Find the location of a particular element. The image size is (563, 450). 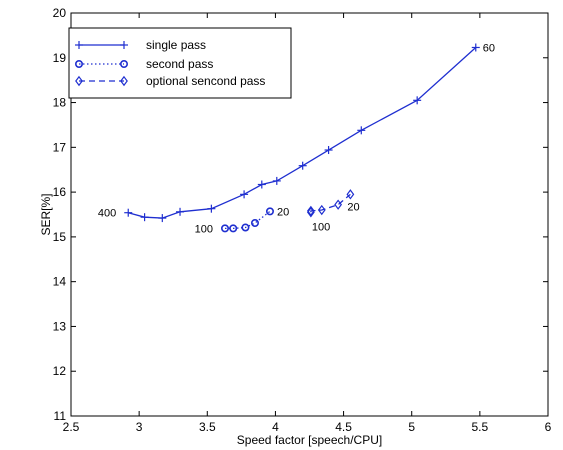

legend-box is located at coordinates (180, 63).